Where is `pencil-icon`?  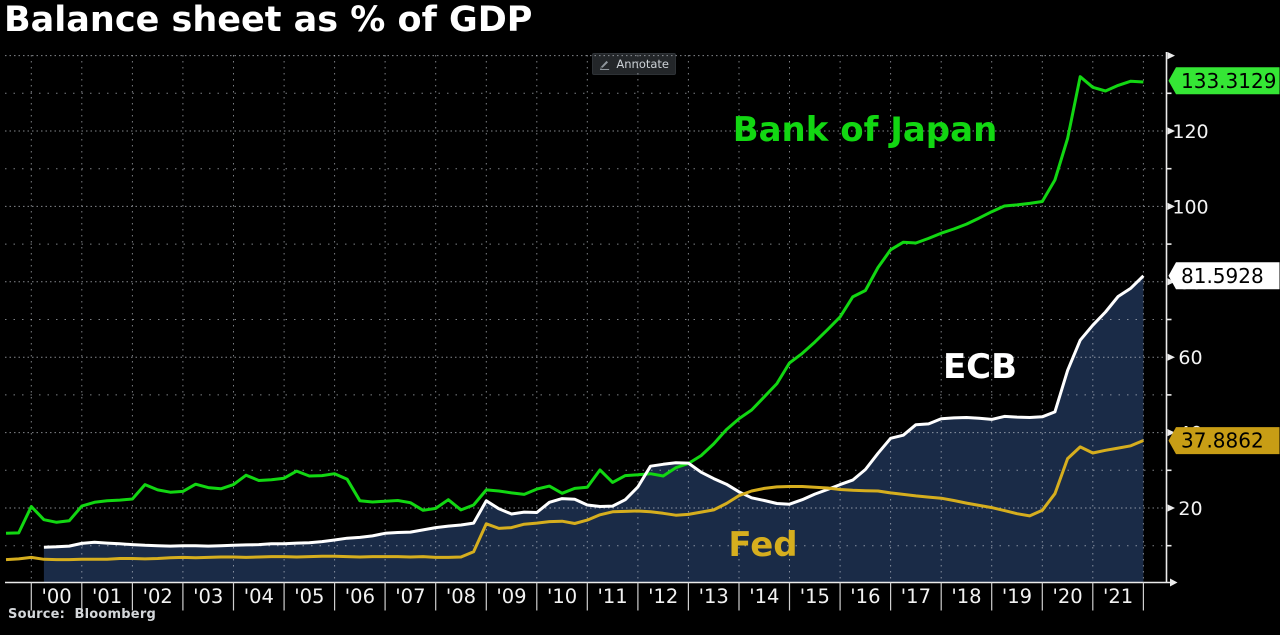
pencil-icon is located at coordinates (605, 65).